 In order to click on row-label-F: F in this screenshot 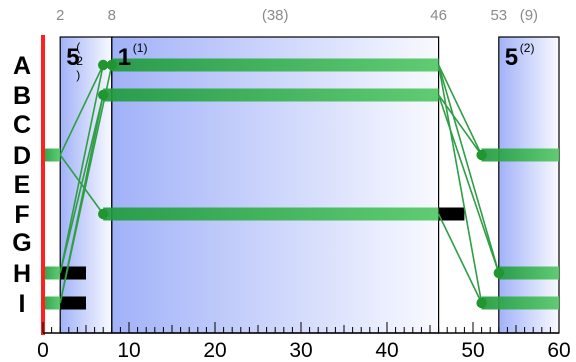, I will do `click(21, 215)`.